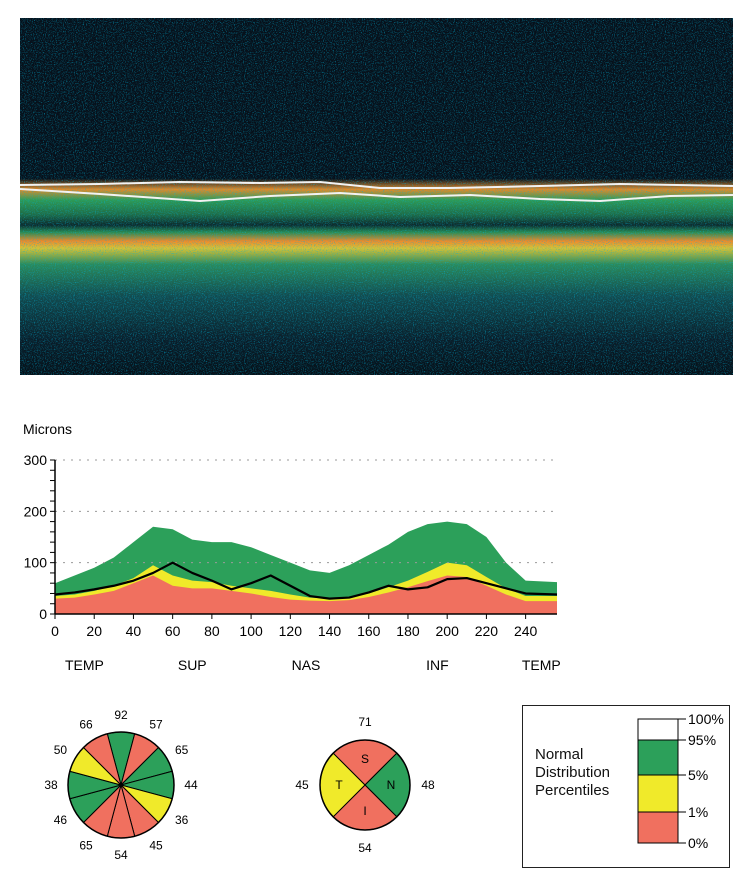 The height and width of the screenshot is (895, 750). Describe the element at coordinates (291, 631) in the screenshot. I see `x-tick-label: 120` at that location.